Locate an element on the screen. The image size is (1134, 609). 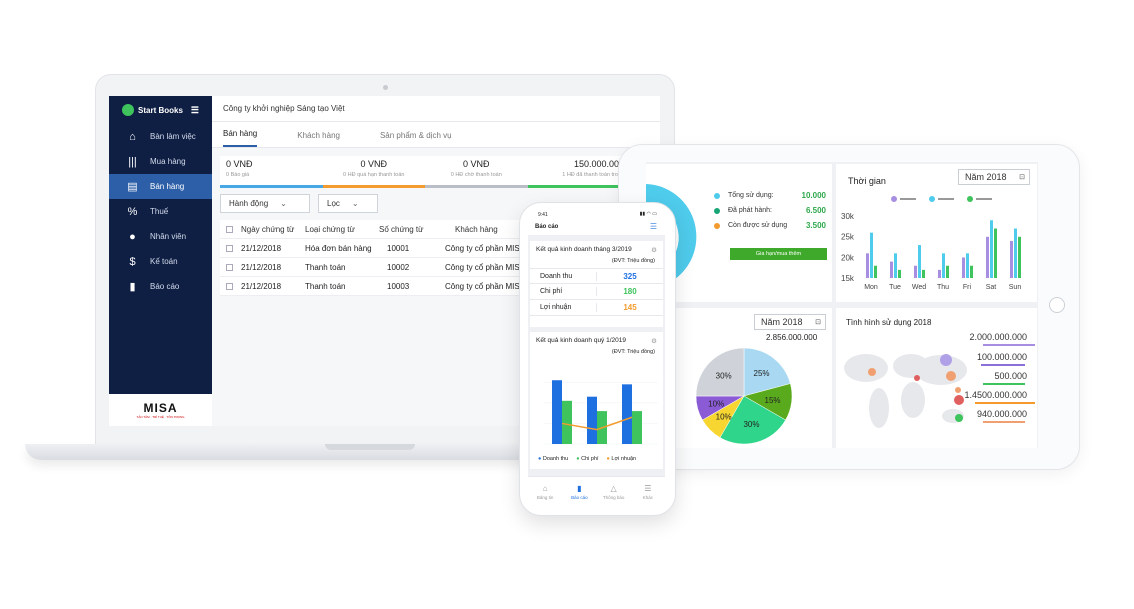
sidebar-item-tax: % Thuế is located at coordinates (160, 211).